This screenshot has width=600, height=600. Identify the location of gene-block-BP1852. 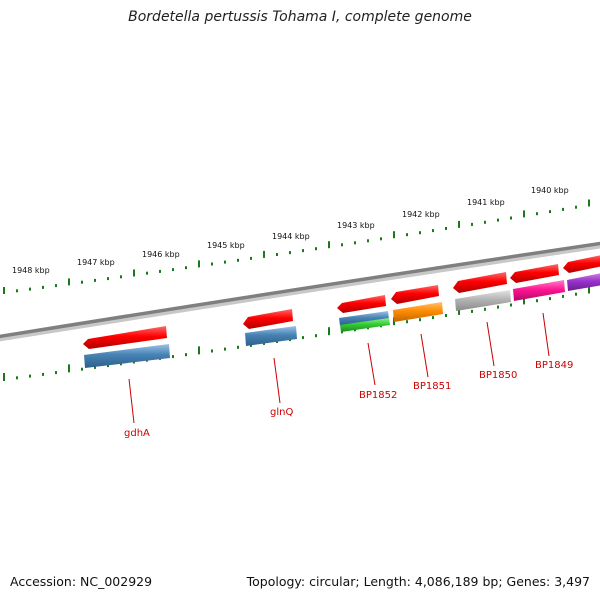
(364, 318).